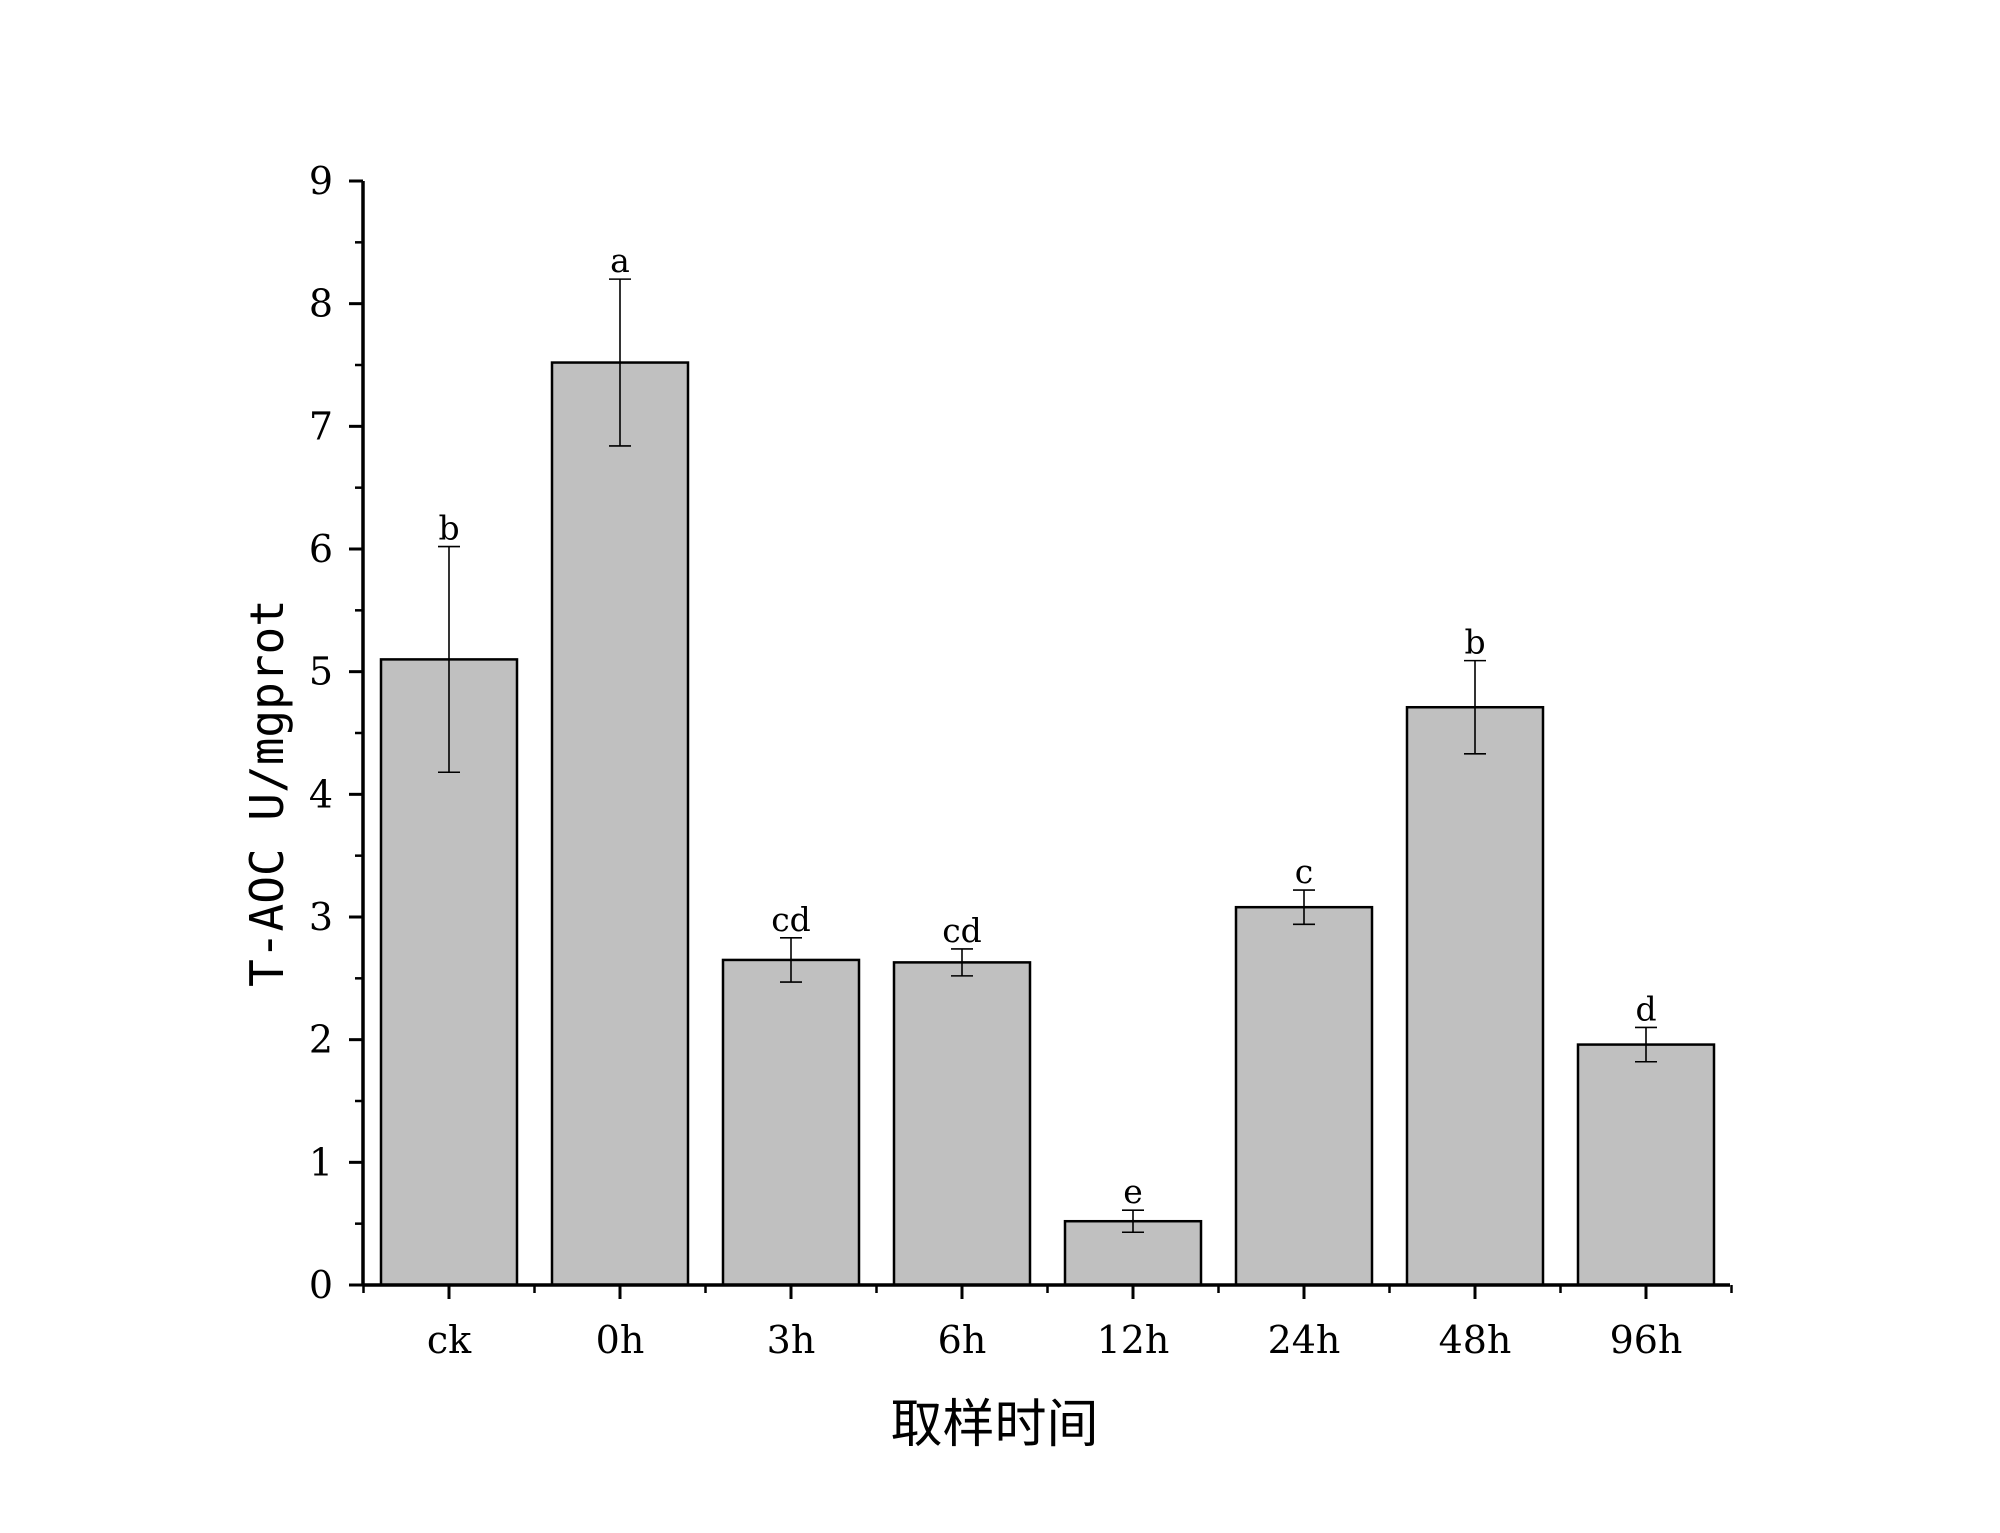 Image resolution: width=2000 pixels, height=1533 pixels. Describe the element at coordinates (321, 426) in the screenshot. I see `y-tick-label-7: 7` at that location.